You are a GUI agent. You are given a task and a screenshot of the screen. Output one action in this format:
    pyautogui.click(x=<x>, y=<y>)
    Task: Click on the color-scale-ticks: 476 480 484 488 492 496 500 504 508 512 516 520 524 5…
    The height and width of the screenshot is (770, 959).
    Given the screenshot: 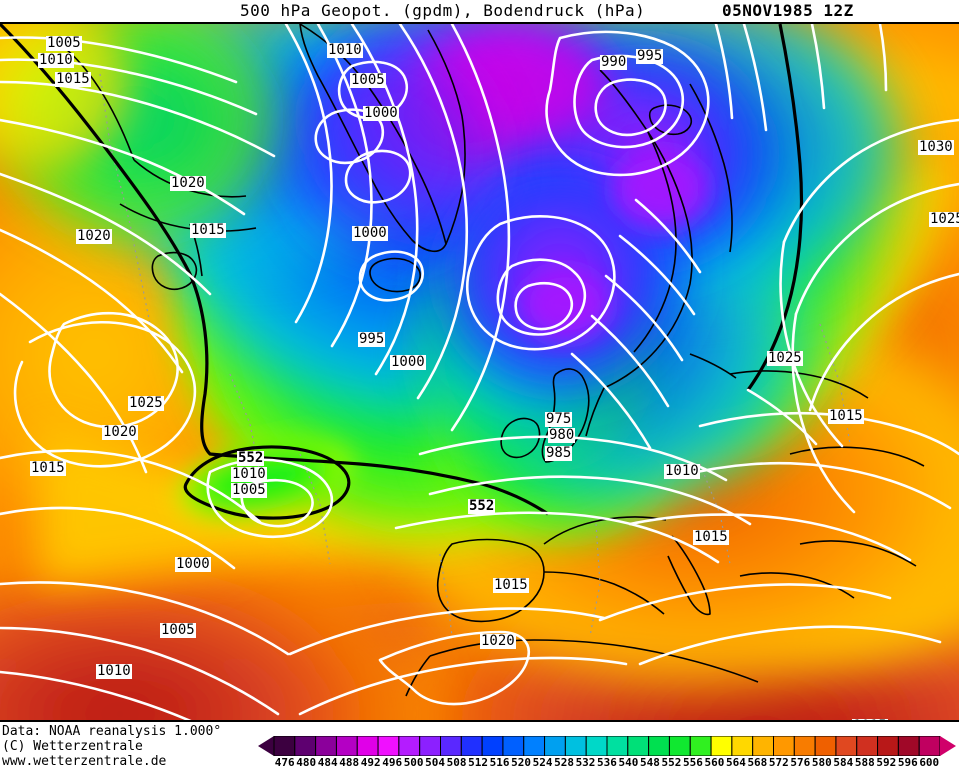 What is the action you would take?
    pyautogui.click(x=607, y=763)
    